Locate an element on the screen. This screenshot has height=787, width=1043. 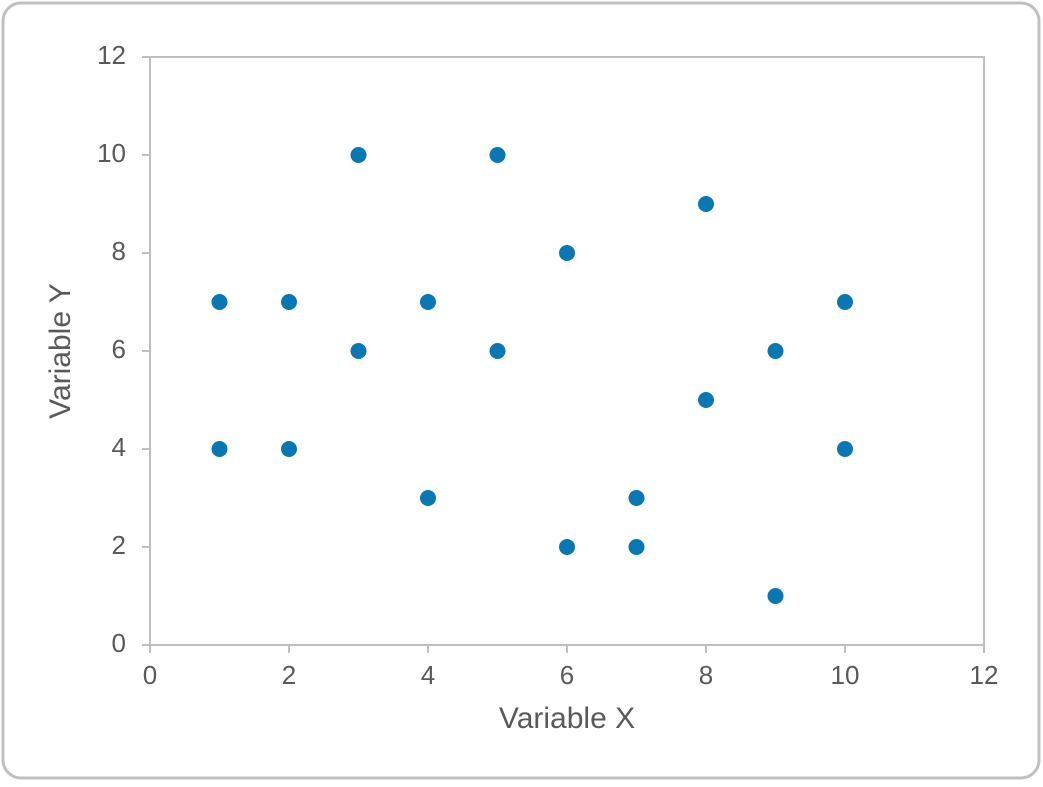
y-tick-label: 2 is located at coordinates (119, 545).